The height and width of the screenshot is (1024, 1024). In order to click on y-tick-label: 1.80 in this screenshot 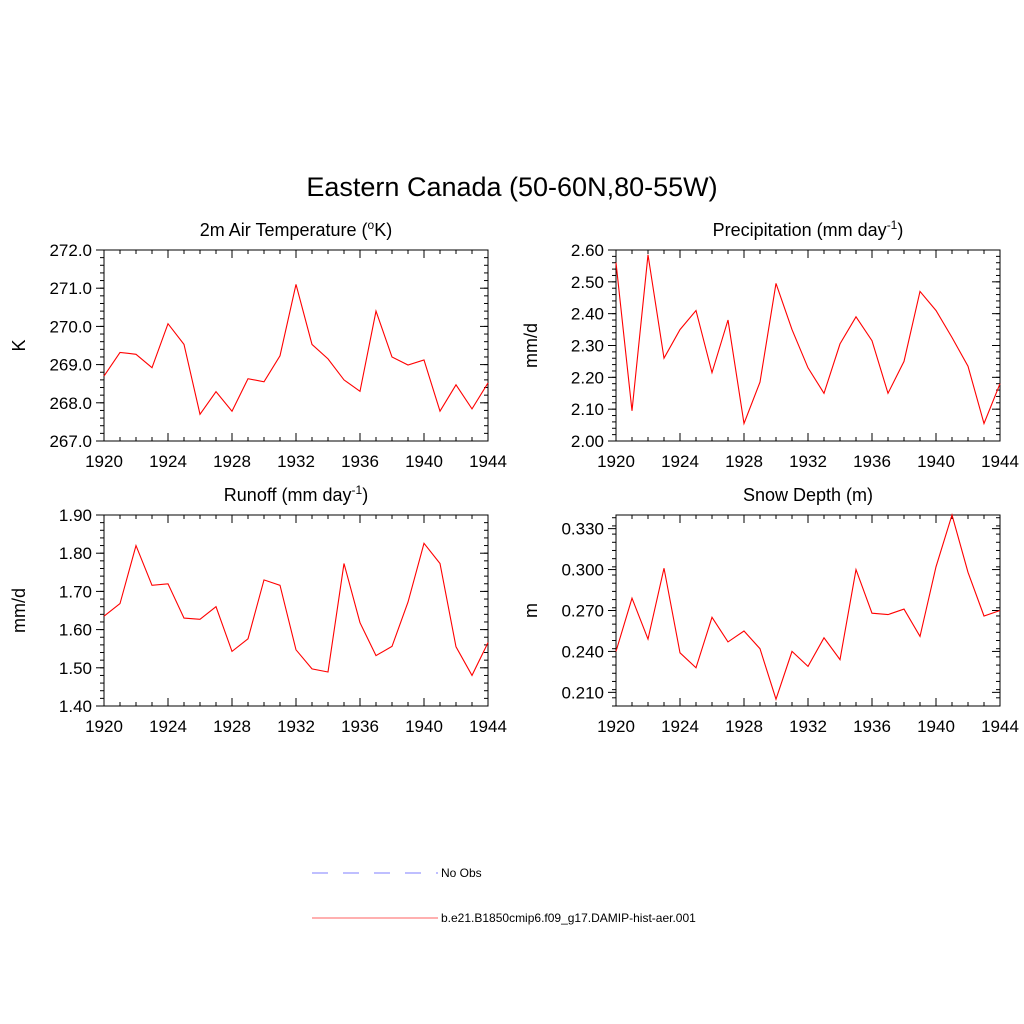, I will do `click(75, 553)`.